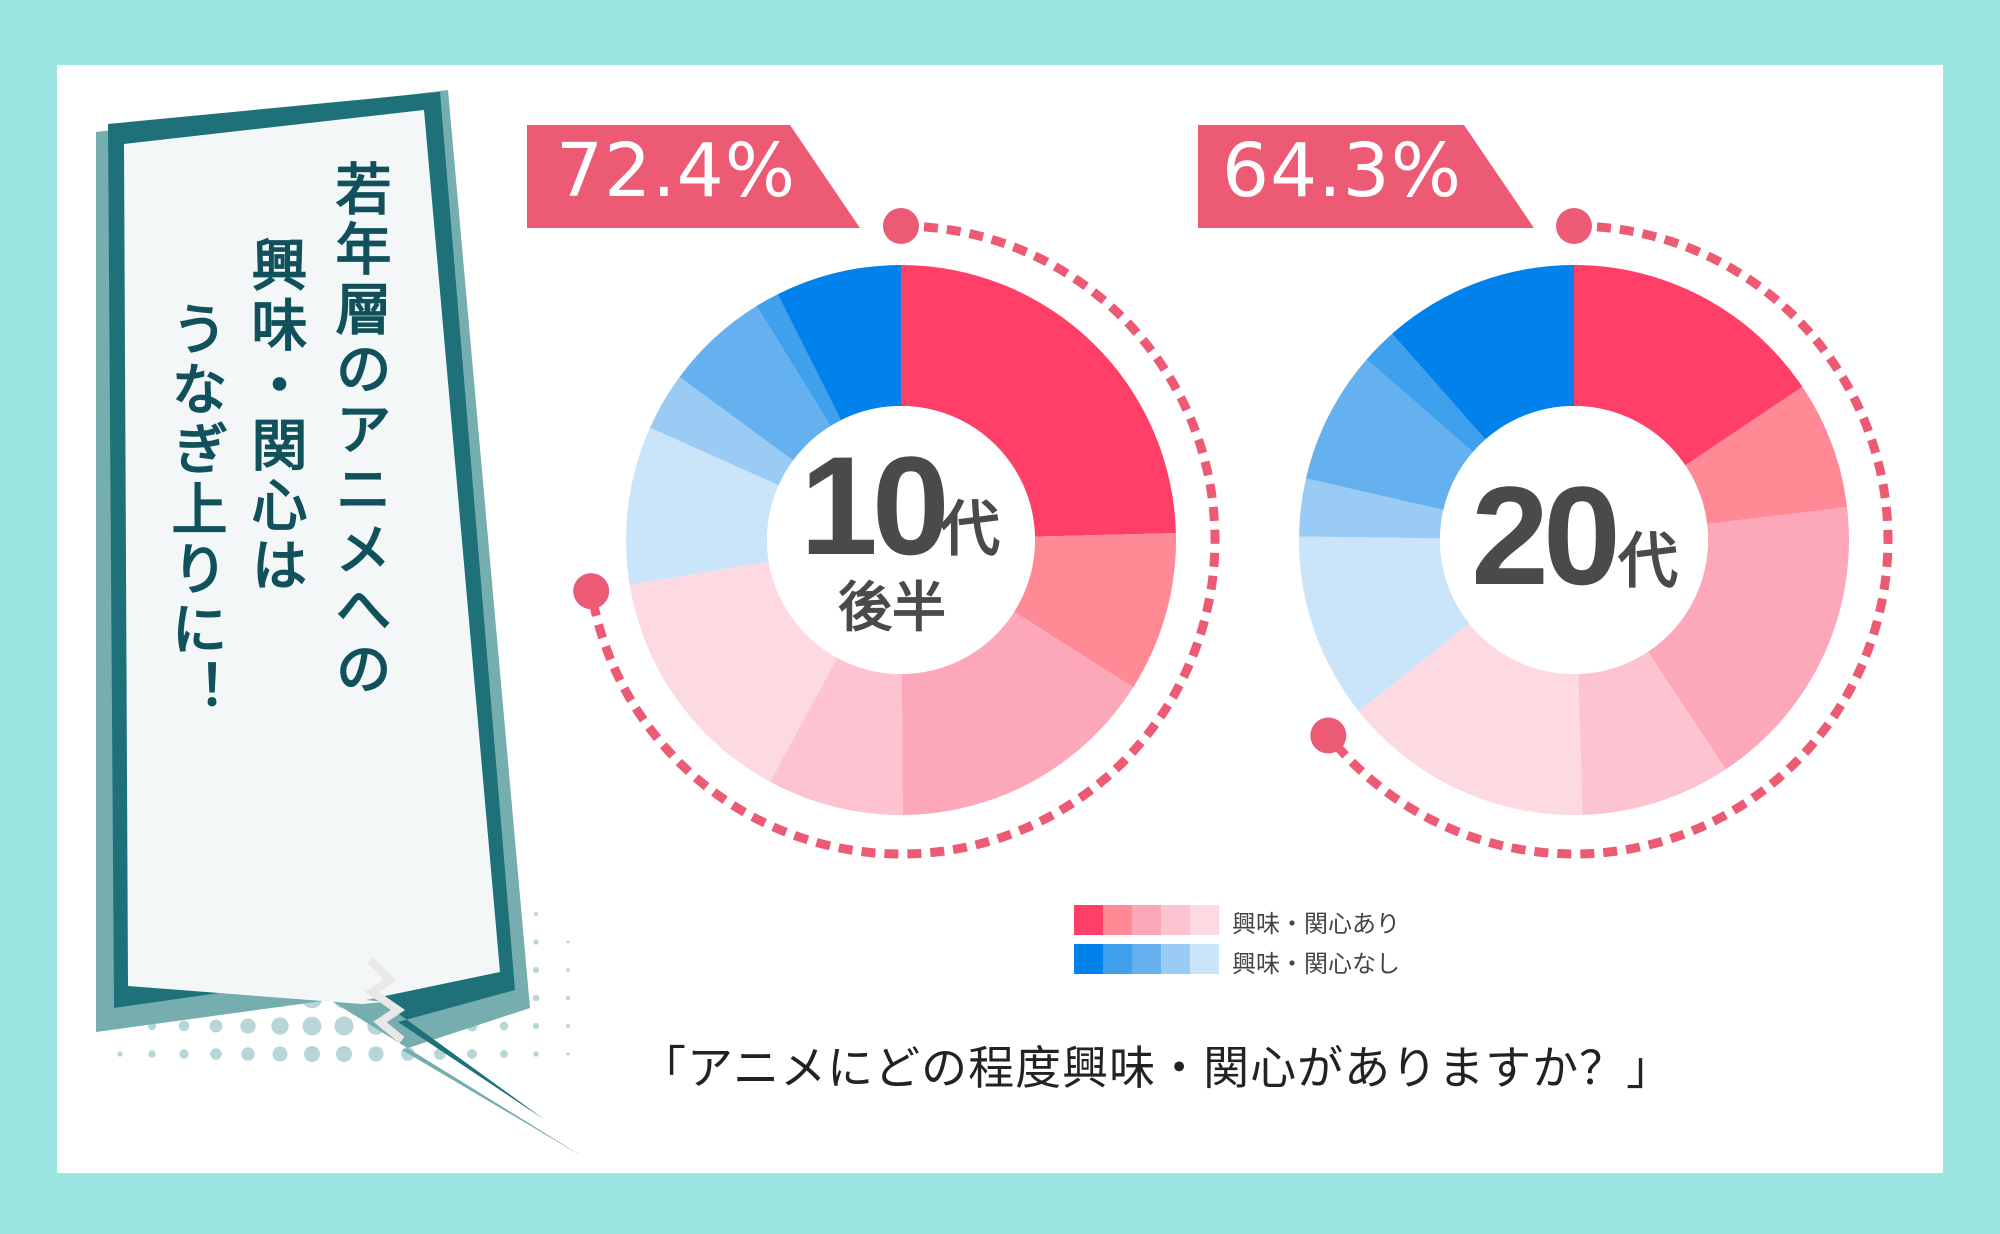  Describe the element at coordinates (1316, 924) in the screenshot. I see `legend-label-interested: 興味・関心あり` at that location.